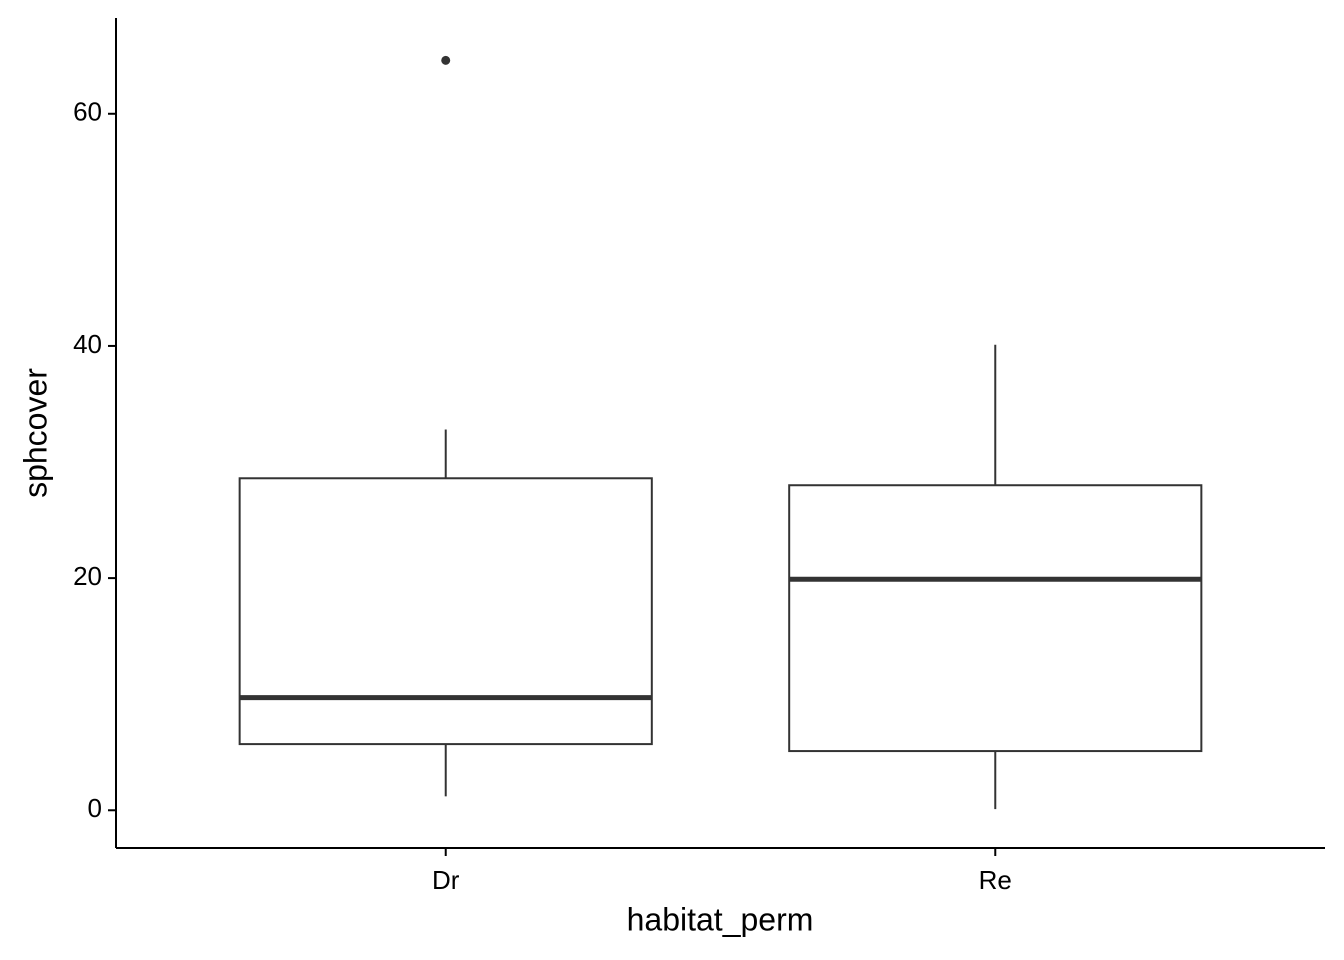 The image size is (1344, 960). What do you see at coordinates (87, 344) in the screenshot?
I see `y-tick-label: 40` at bounding box center [87, 344].